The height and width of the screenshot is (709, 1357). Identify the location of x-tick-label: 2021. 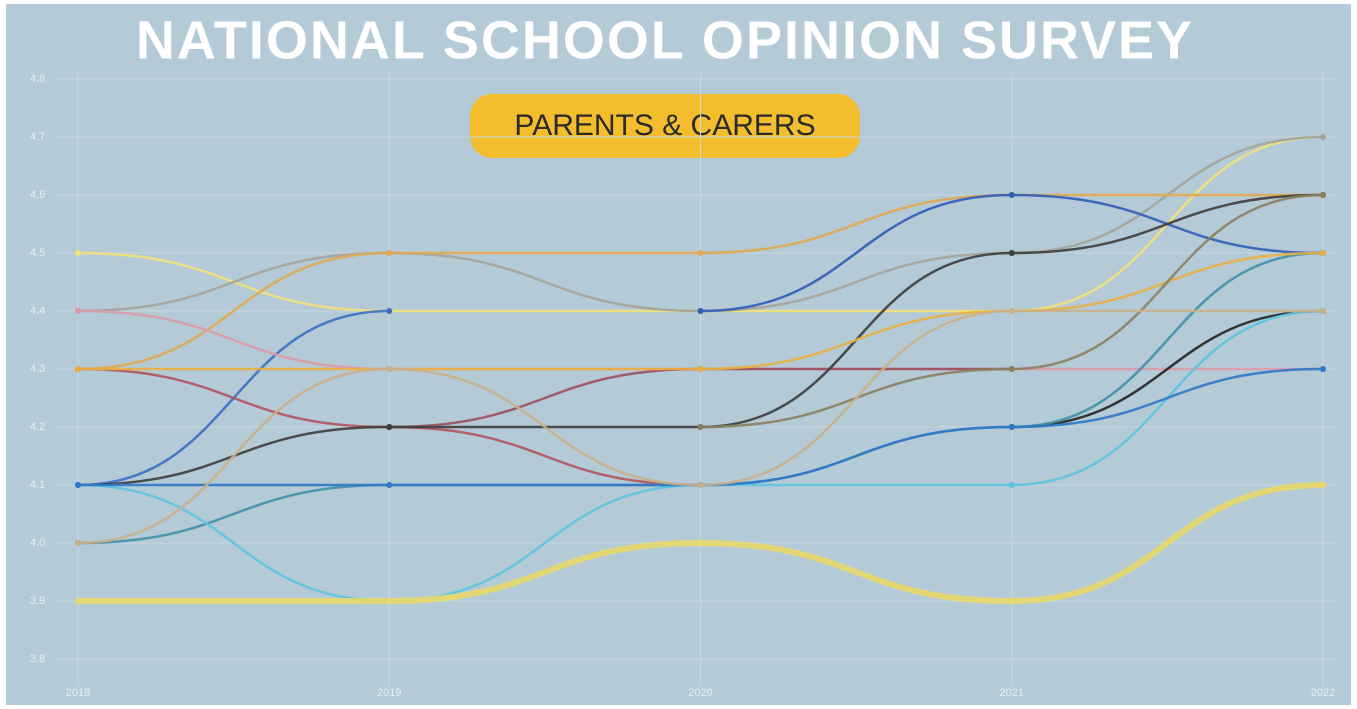
(1012, 693).